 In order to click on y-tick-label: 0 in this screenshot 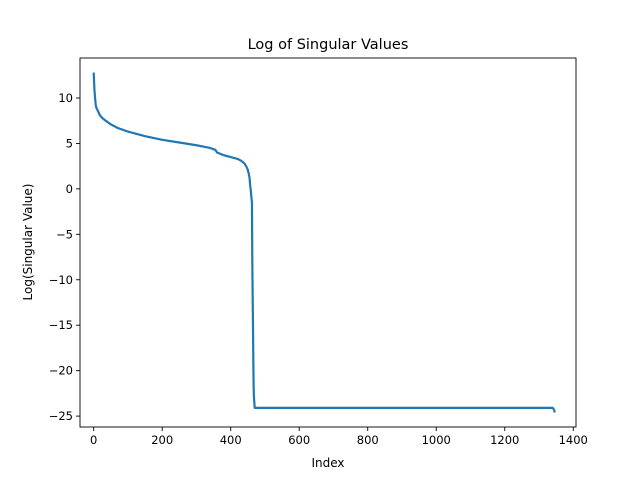, I will do `click(69, 189)`.